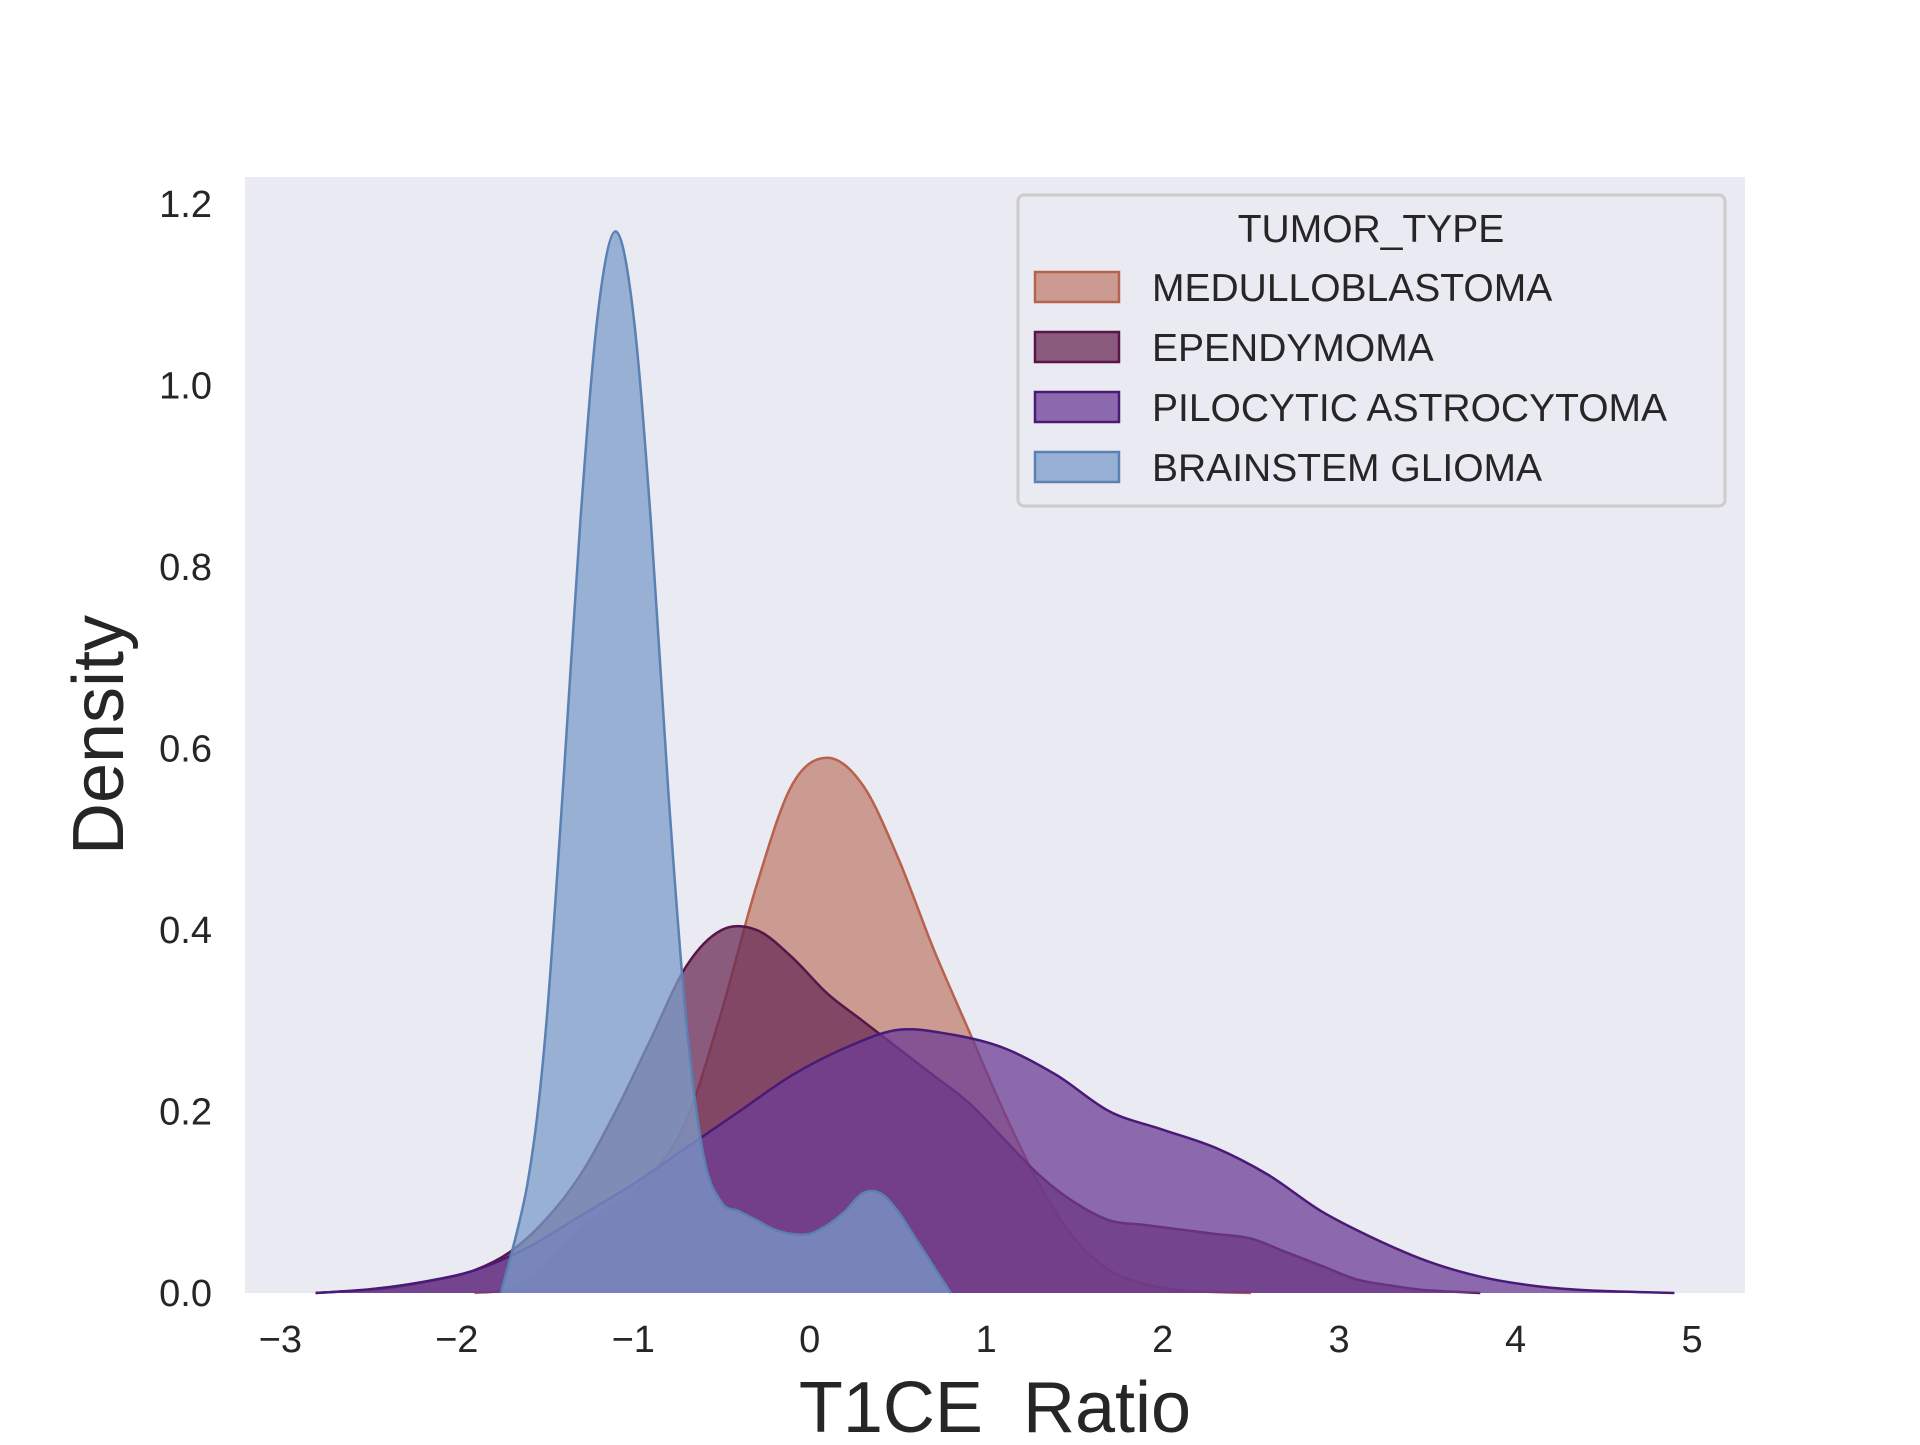 The width and height of the screenshot is (1920, 1445). I want to click on legend-label-pilocytic-astrocytoma: PILOCYTIC ASTROCYTOMA, so click(1409, 408).